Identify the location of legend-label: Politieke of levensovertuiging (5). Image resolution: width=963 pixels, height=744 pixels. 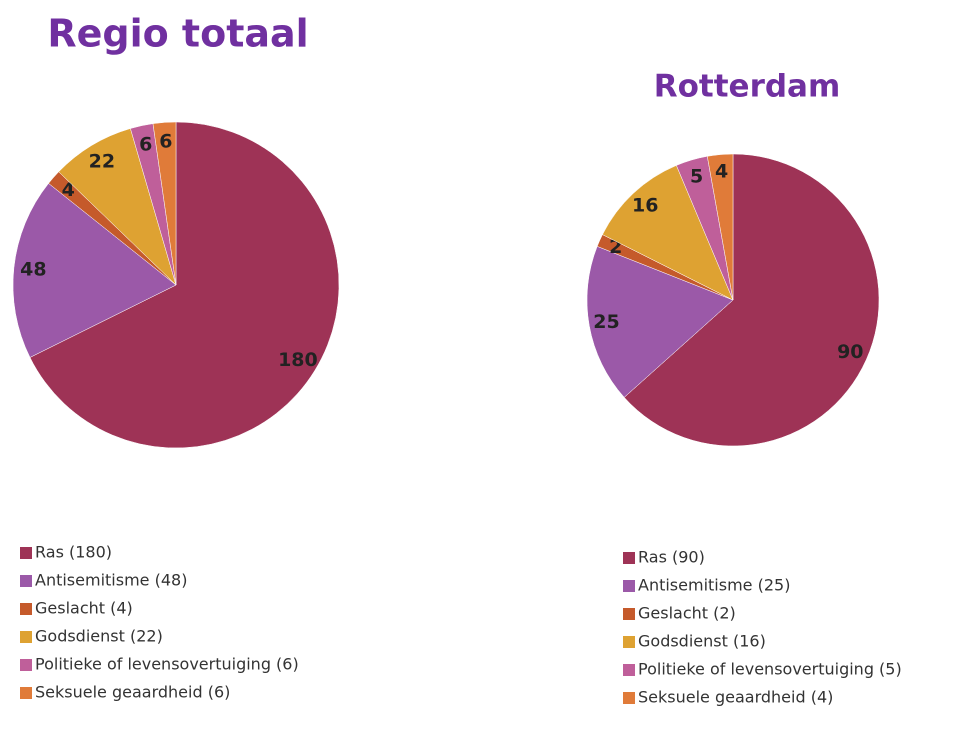
(770, 669).